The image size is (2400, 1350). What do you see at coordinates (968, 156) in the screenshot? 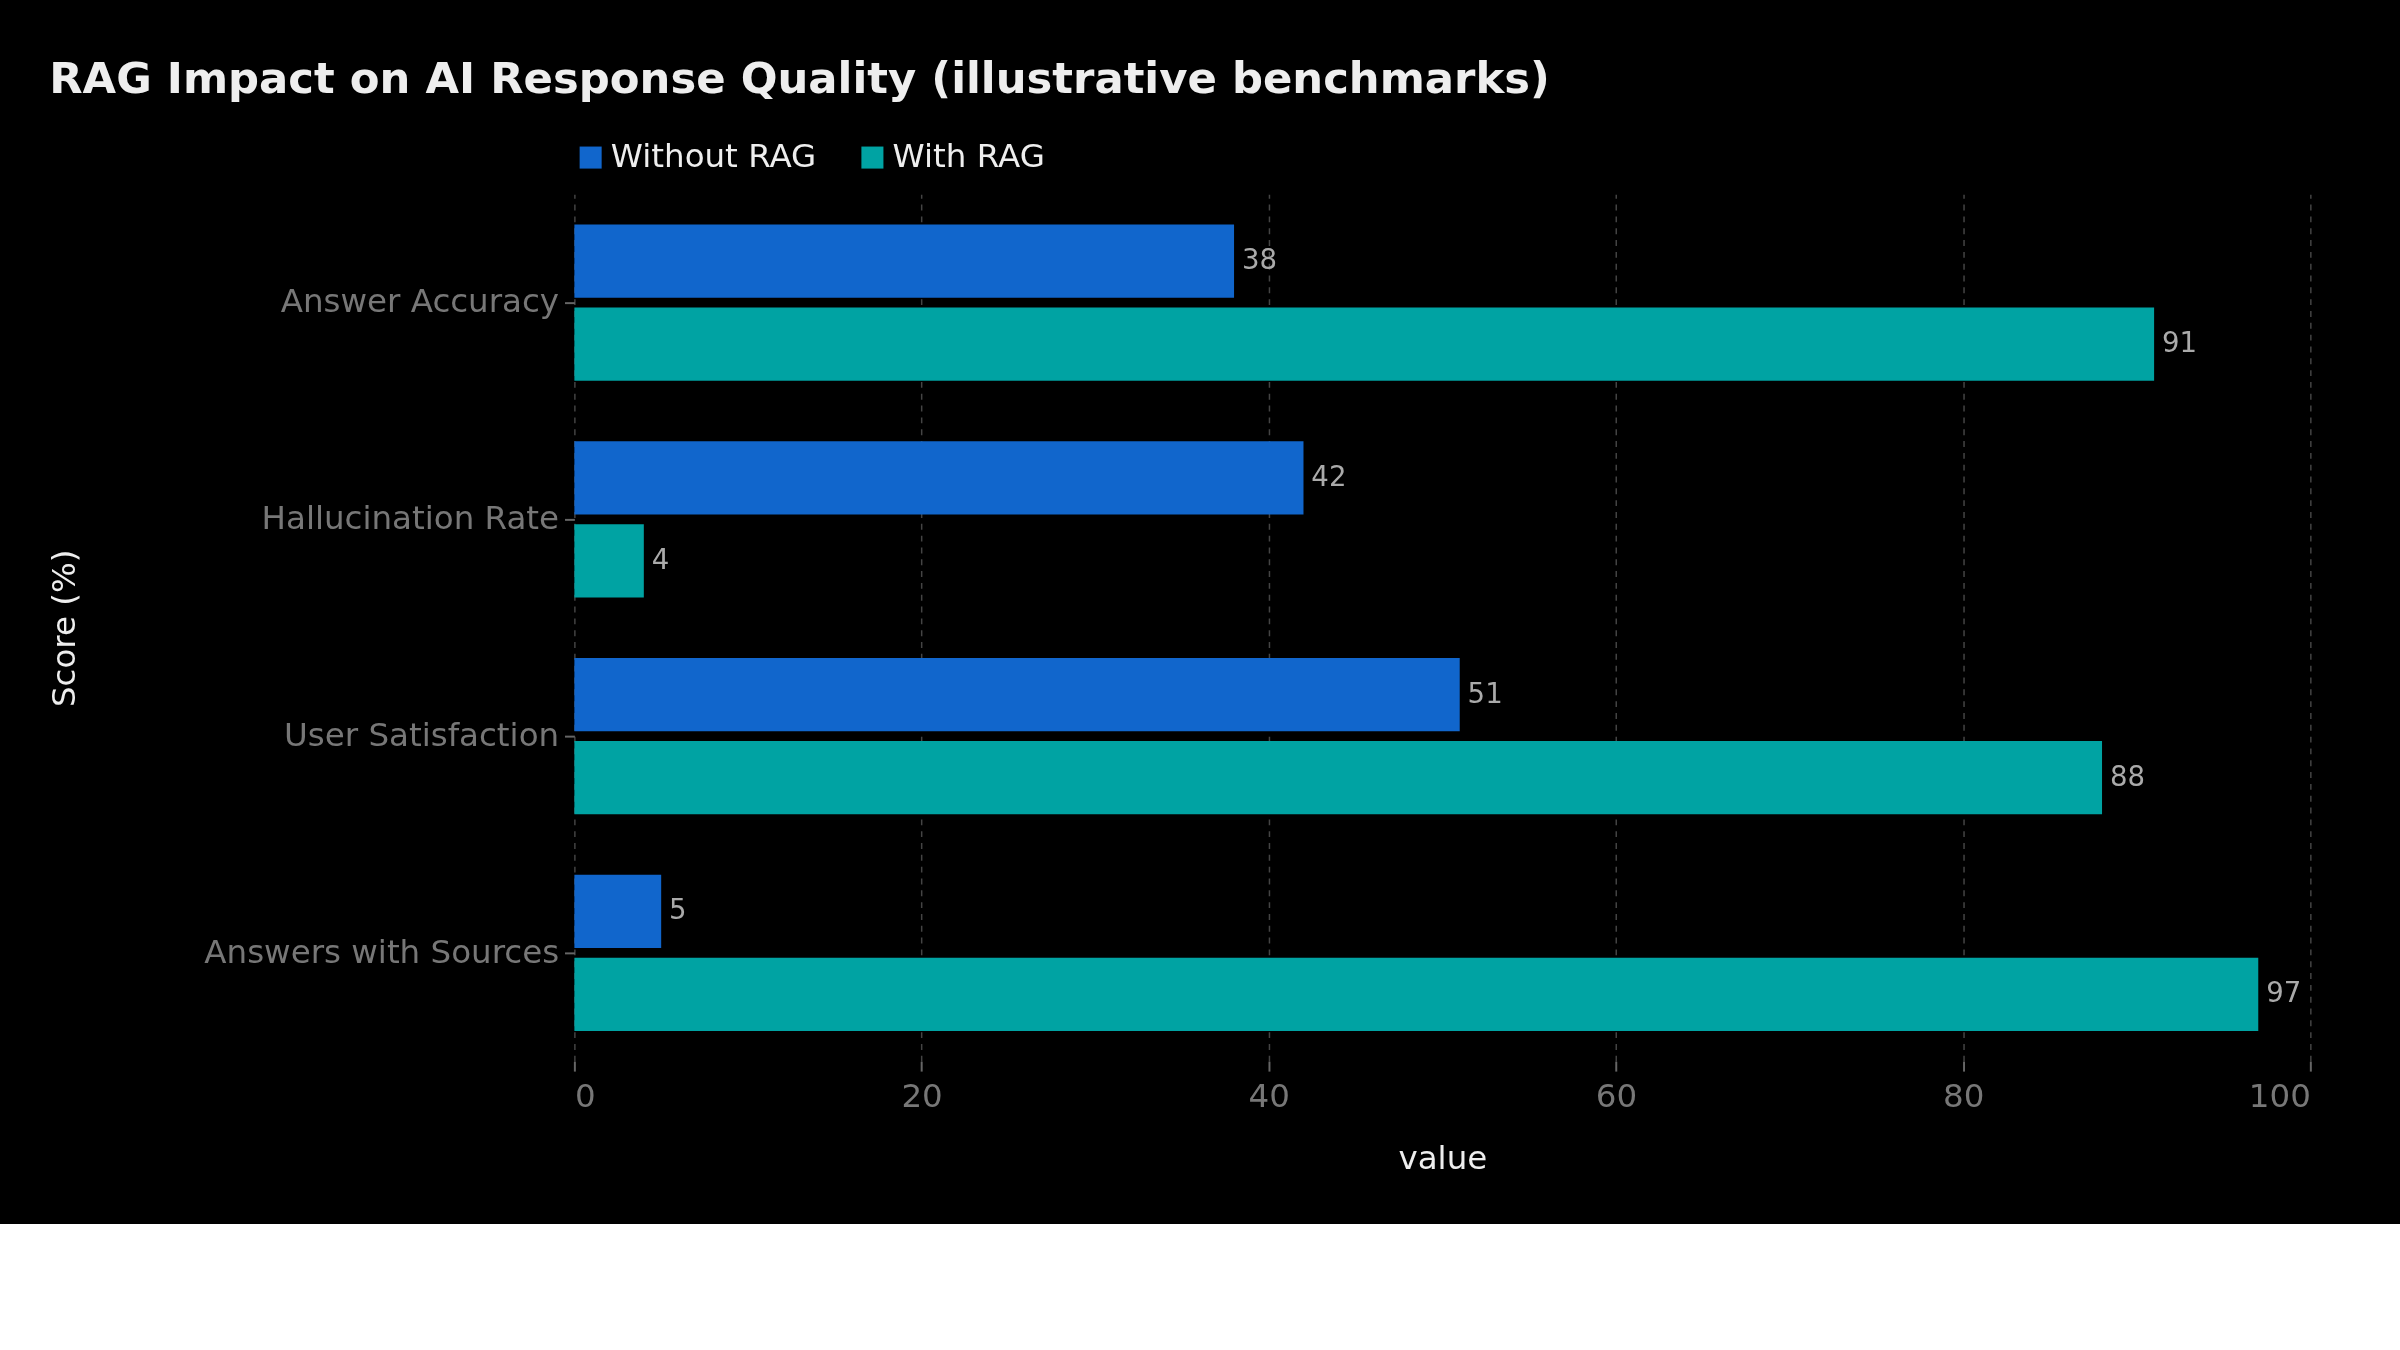
I see `legend-label: With RAG` at bounding box center [968, 156].